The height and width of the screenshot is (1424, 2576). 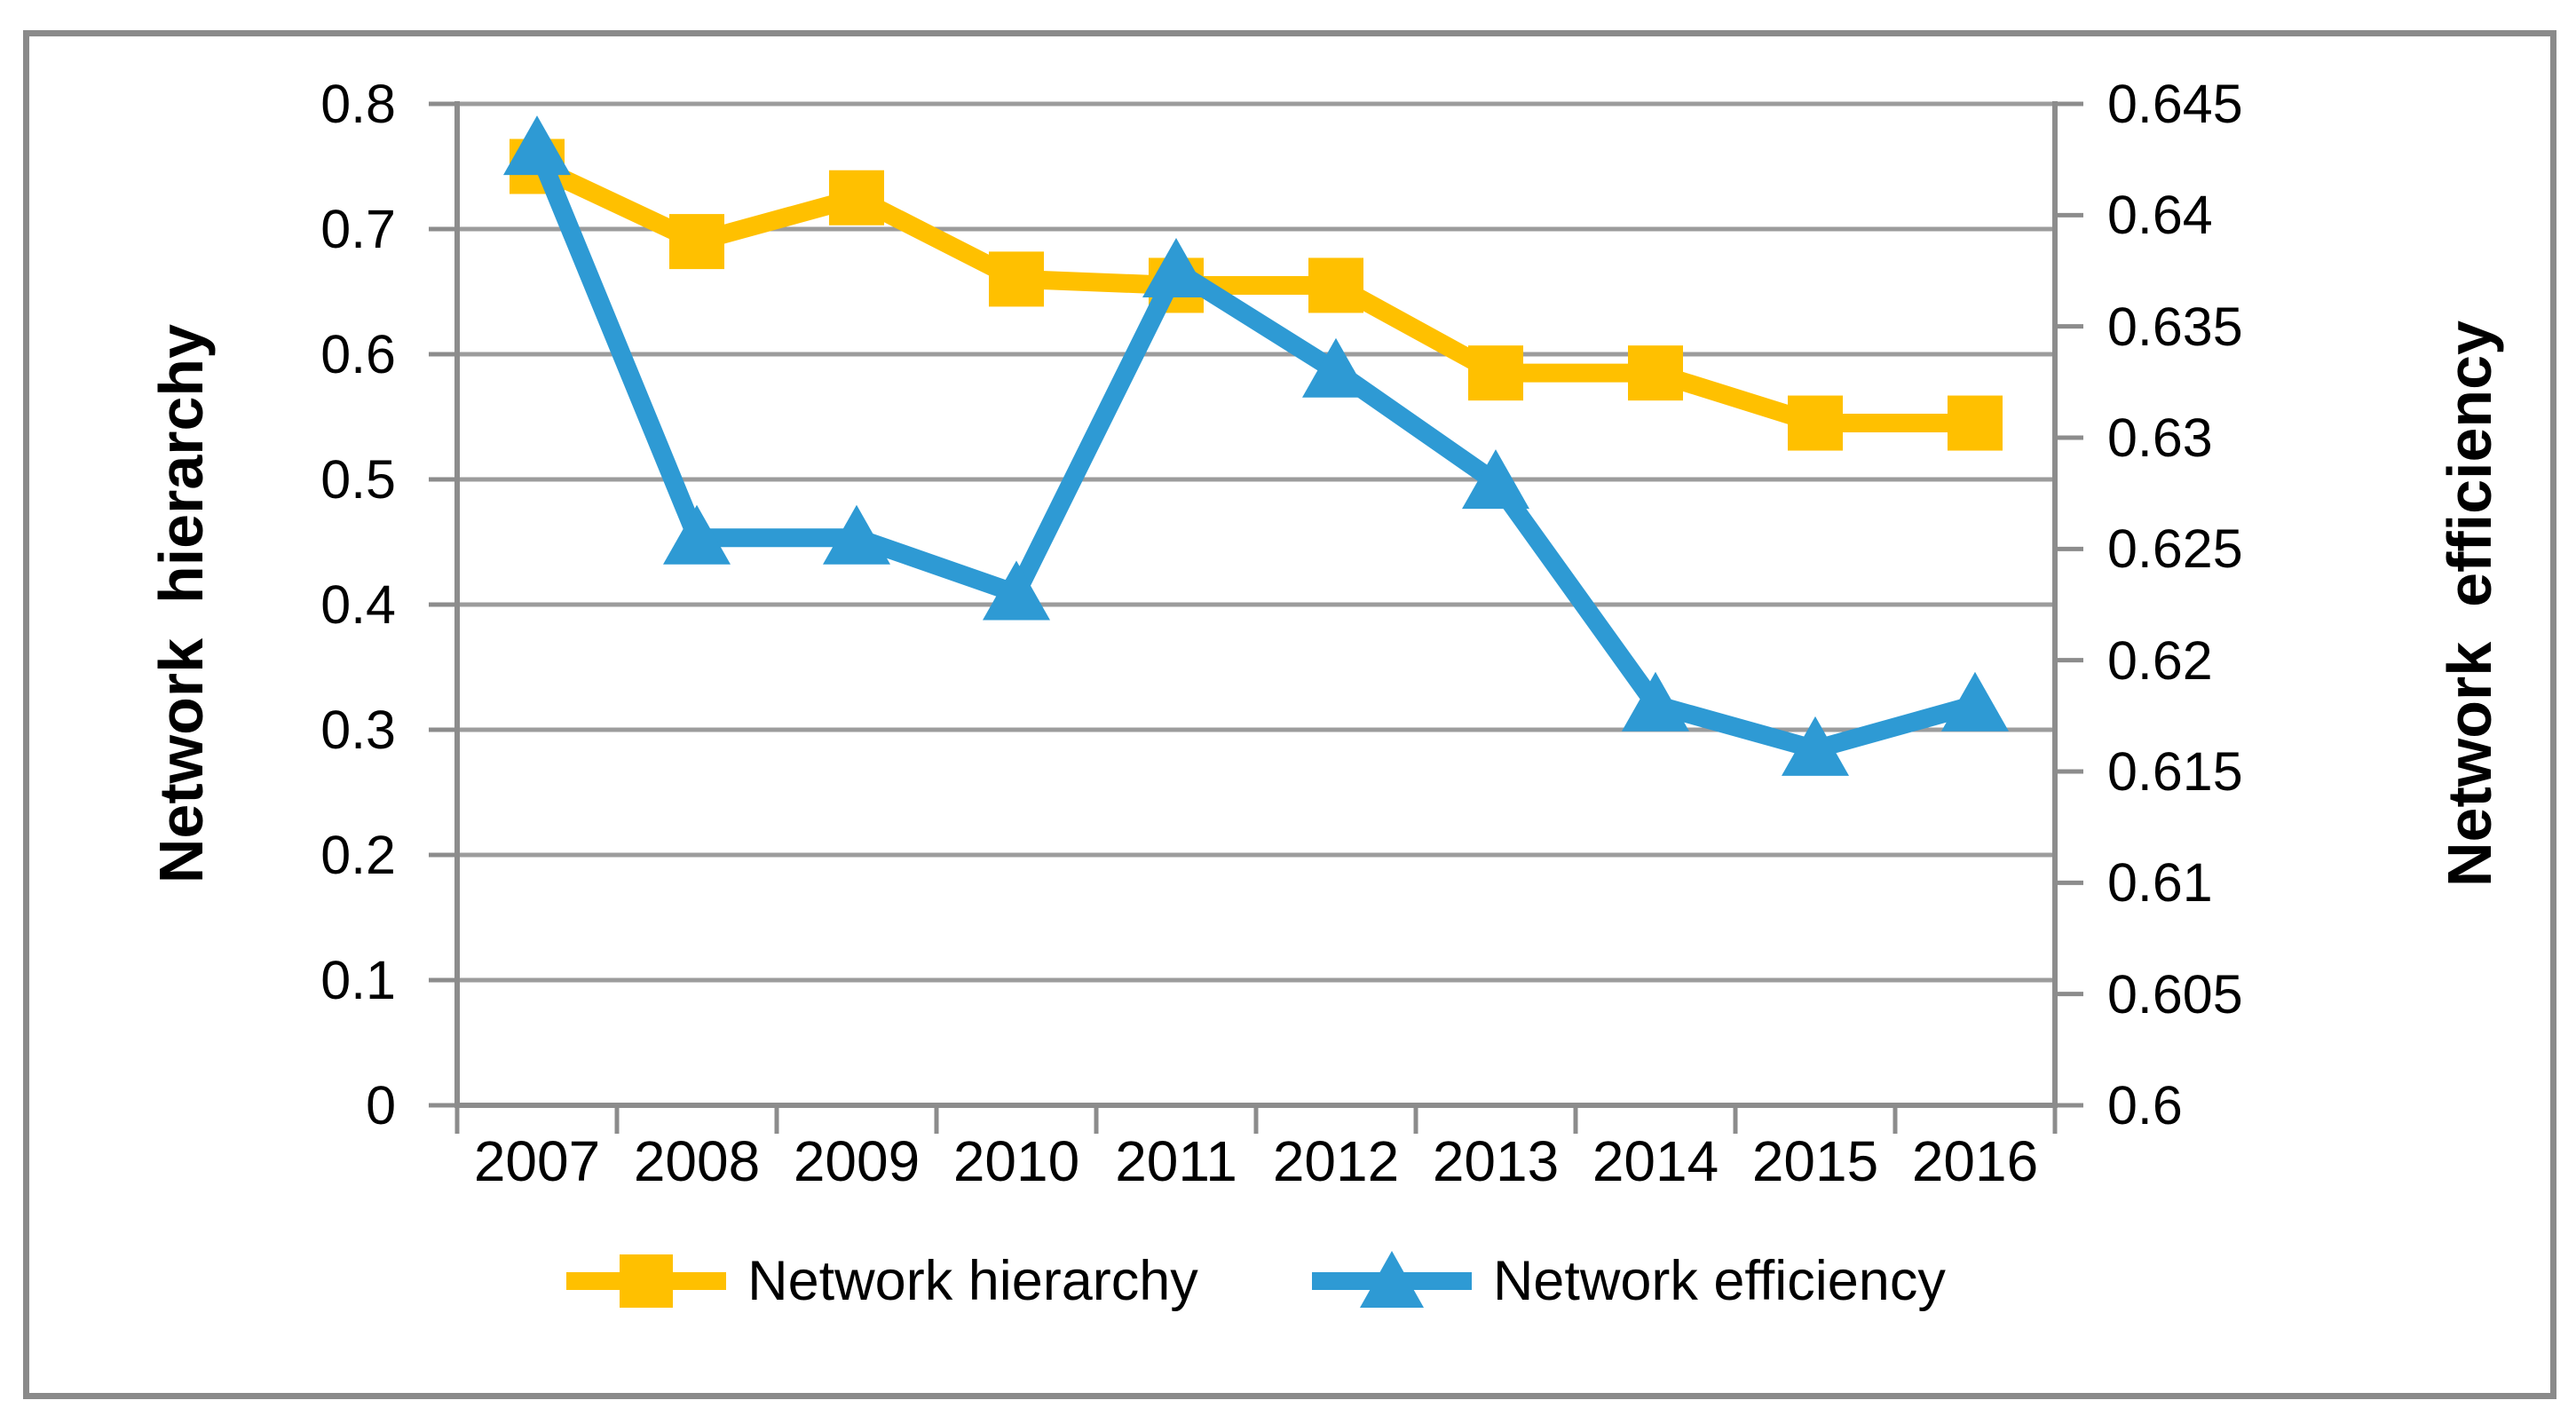 I want to click on right-tick-label: 0.64, so click(x=2160, y=215).